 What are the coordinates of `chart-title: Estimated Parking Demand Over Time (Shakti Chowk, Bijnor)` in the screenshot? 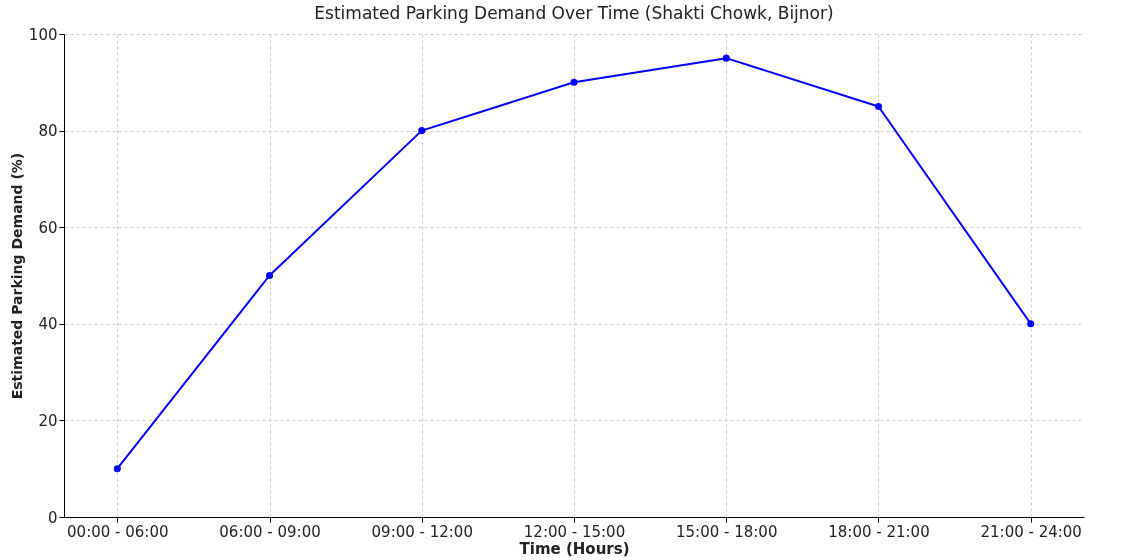 It's located at (574, 13).